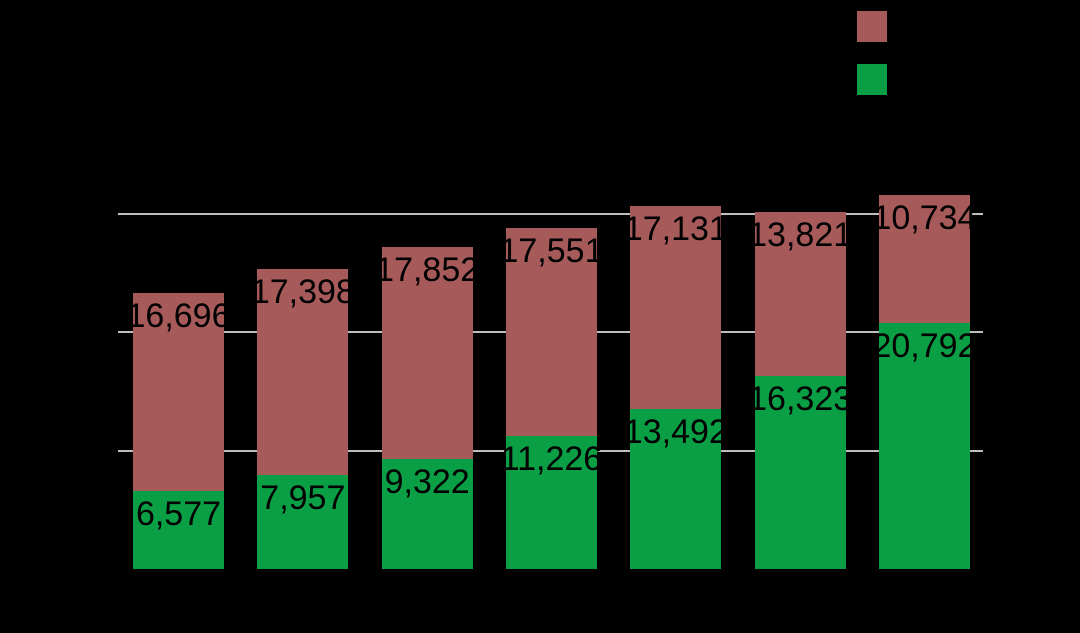 This screenshot has height=633, width=1080. I want to click on legend-swatch-green, so click(872, 79).